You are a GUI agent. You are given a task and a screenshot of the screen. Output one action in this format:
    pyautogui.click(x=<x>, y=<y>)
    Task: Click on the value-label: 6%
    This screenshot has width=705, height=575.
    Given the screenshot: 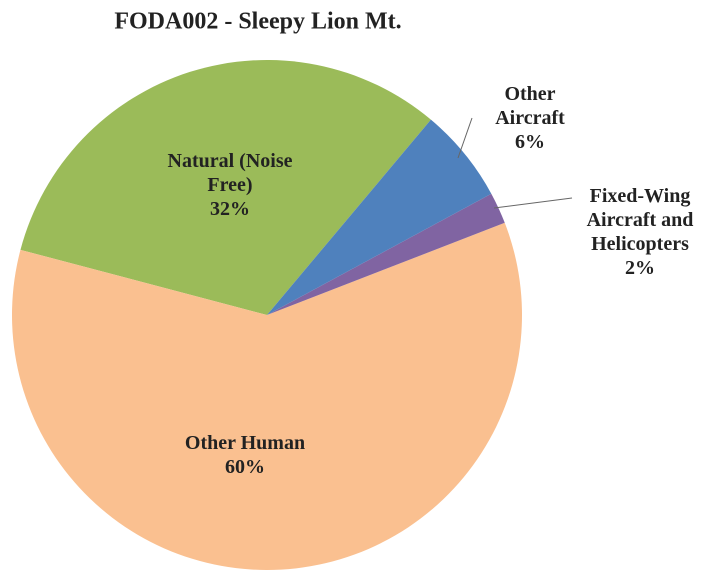 What is the action you would take?
    pyautogui.click(x=530, y=142)
    